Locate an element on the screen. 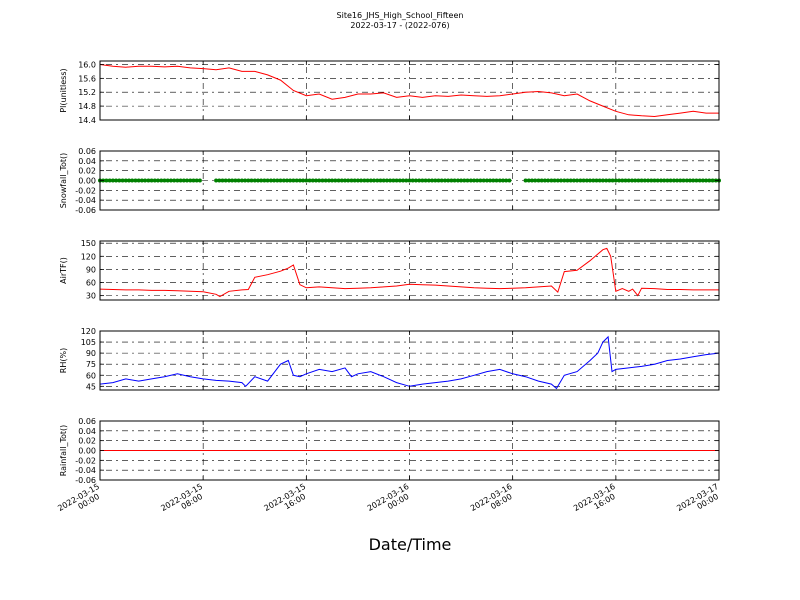 The height and width of the screenshot is (600, 800). panel-1-series-line is located at coordinates (409, 91).